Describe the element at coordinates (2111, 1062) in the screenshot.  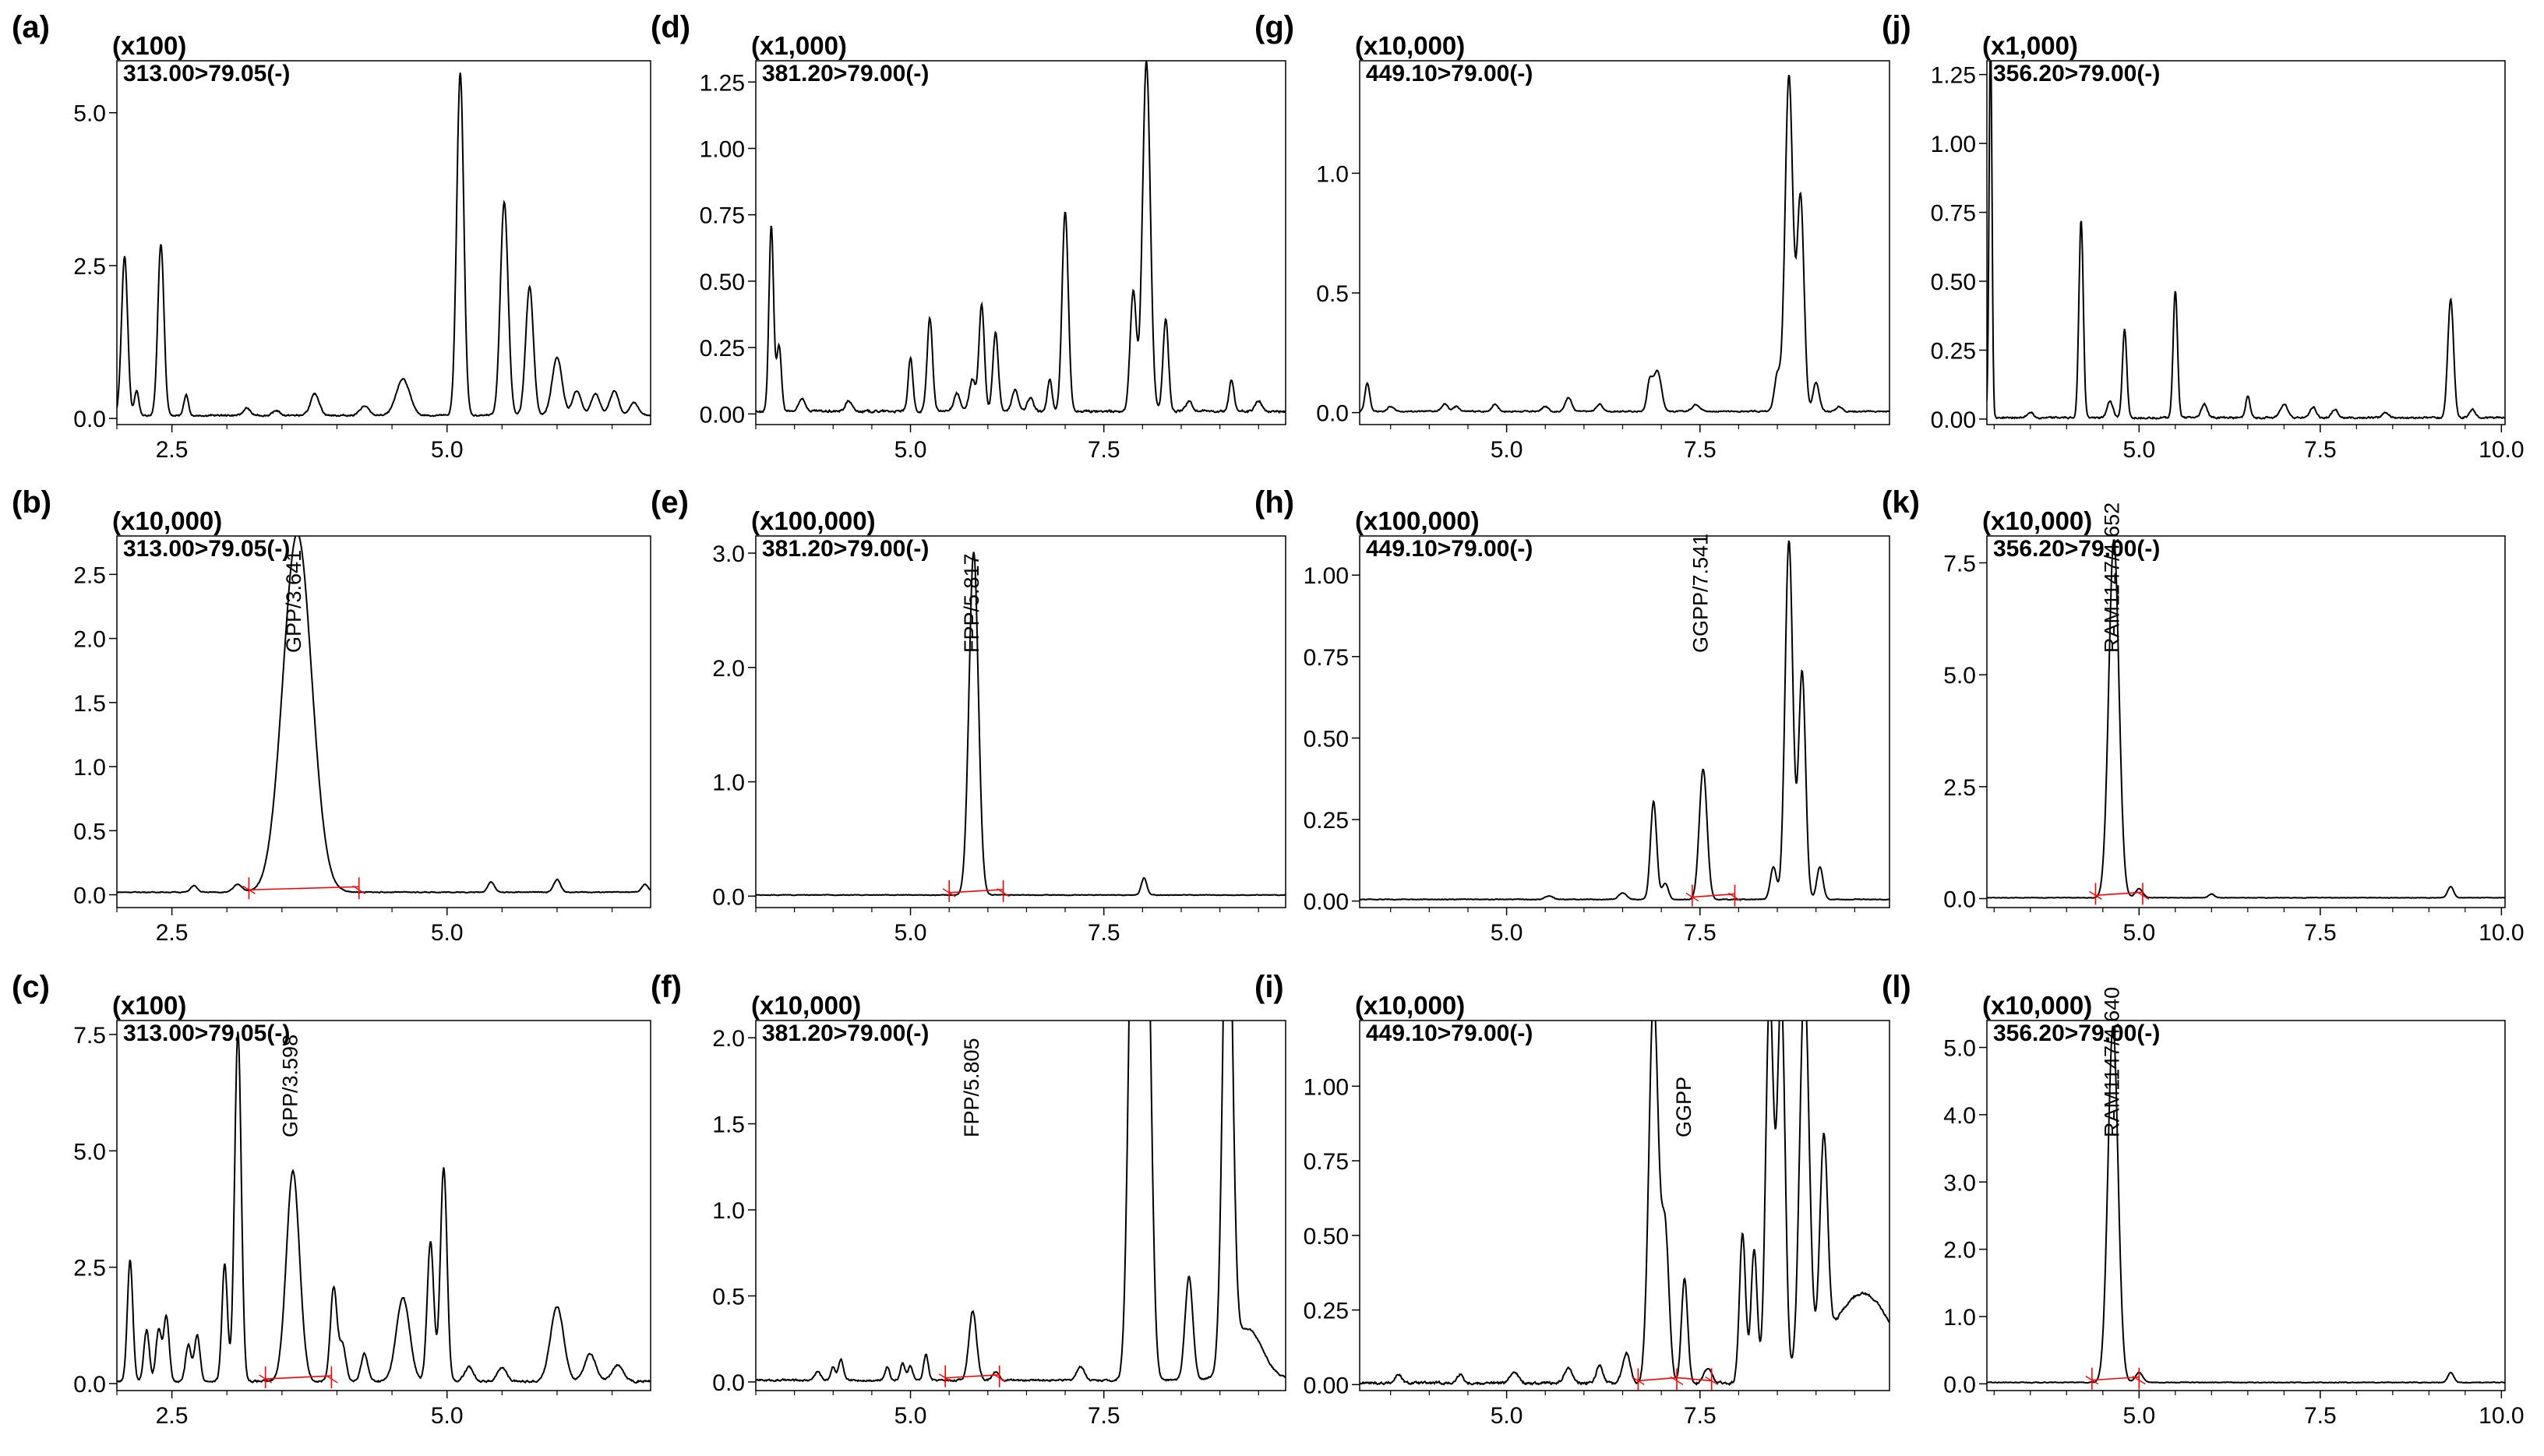
I see `peak-annotation: RAM1147/4.640` at that location.